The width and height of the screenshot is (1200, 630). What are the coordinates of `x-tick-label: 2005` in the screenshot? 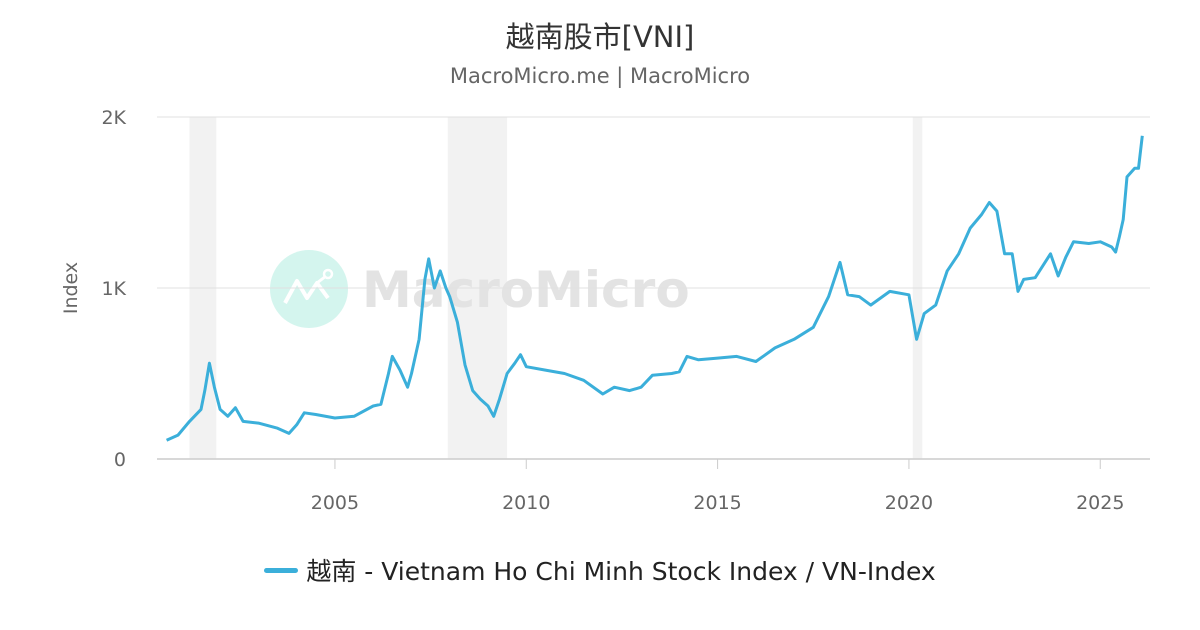 It's located at (335, 503).